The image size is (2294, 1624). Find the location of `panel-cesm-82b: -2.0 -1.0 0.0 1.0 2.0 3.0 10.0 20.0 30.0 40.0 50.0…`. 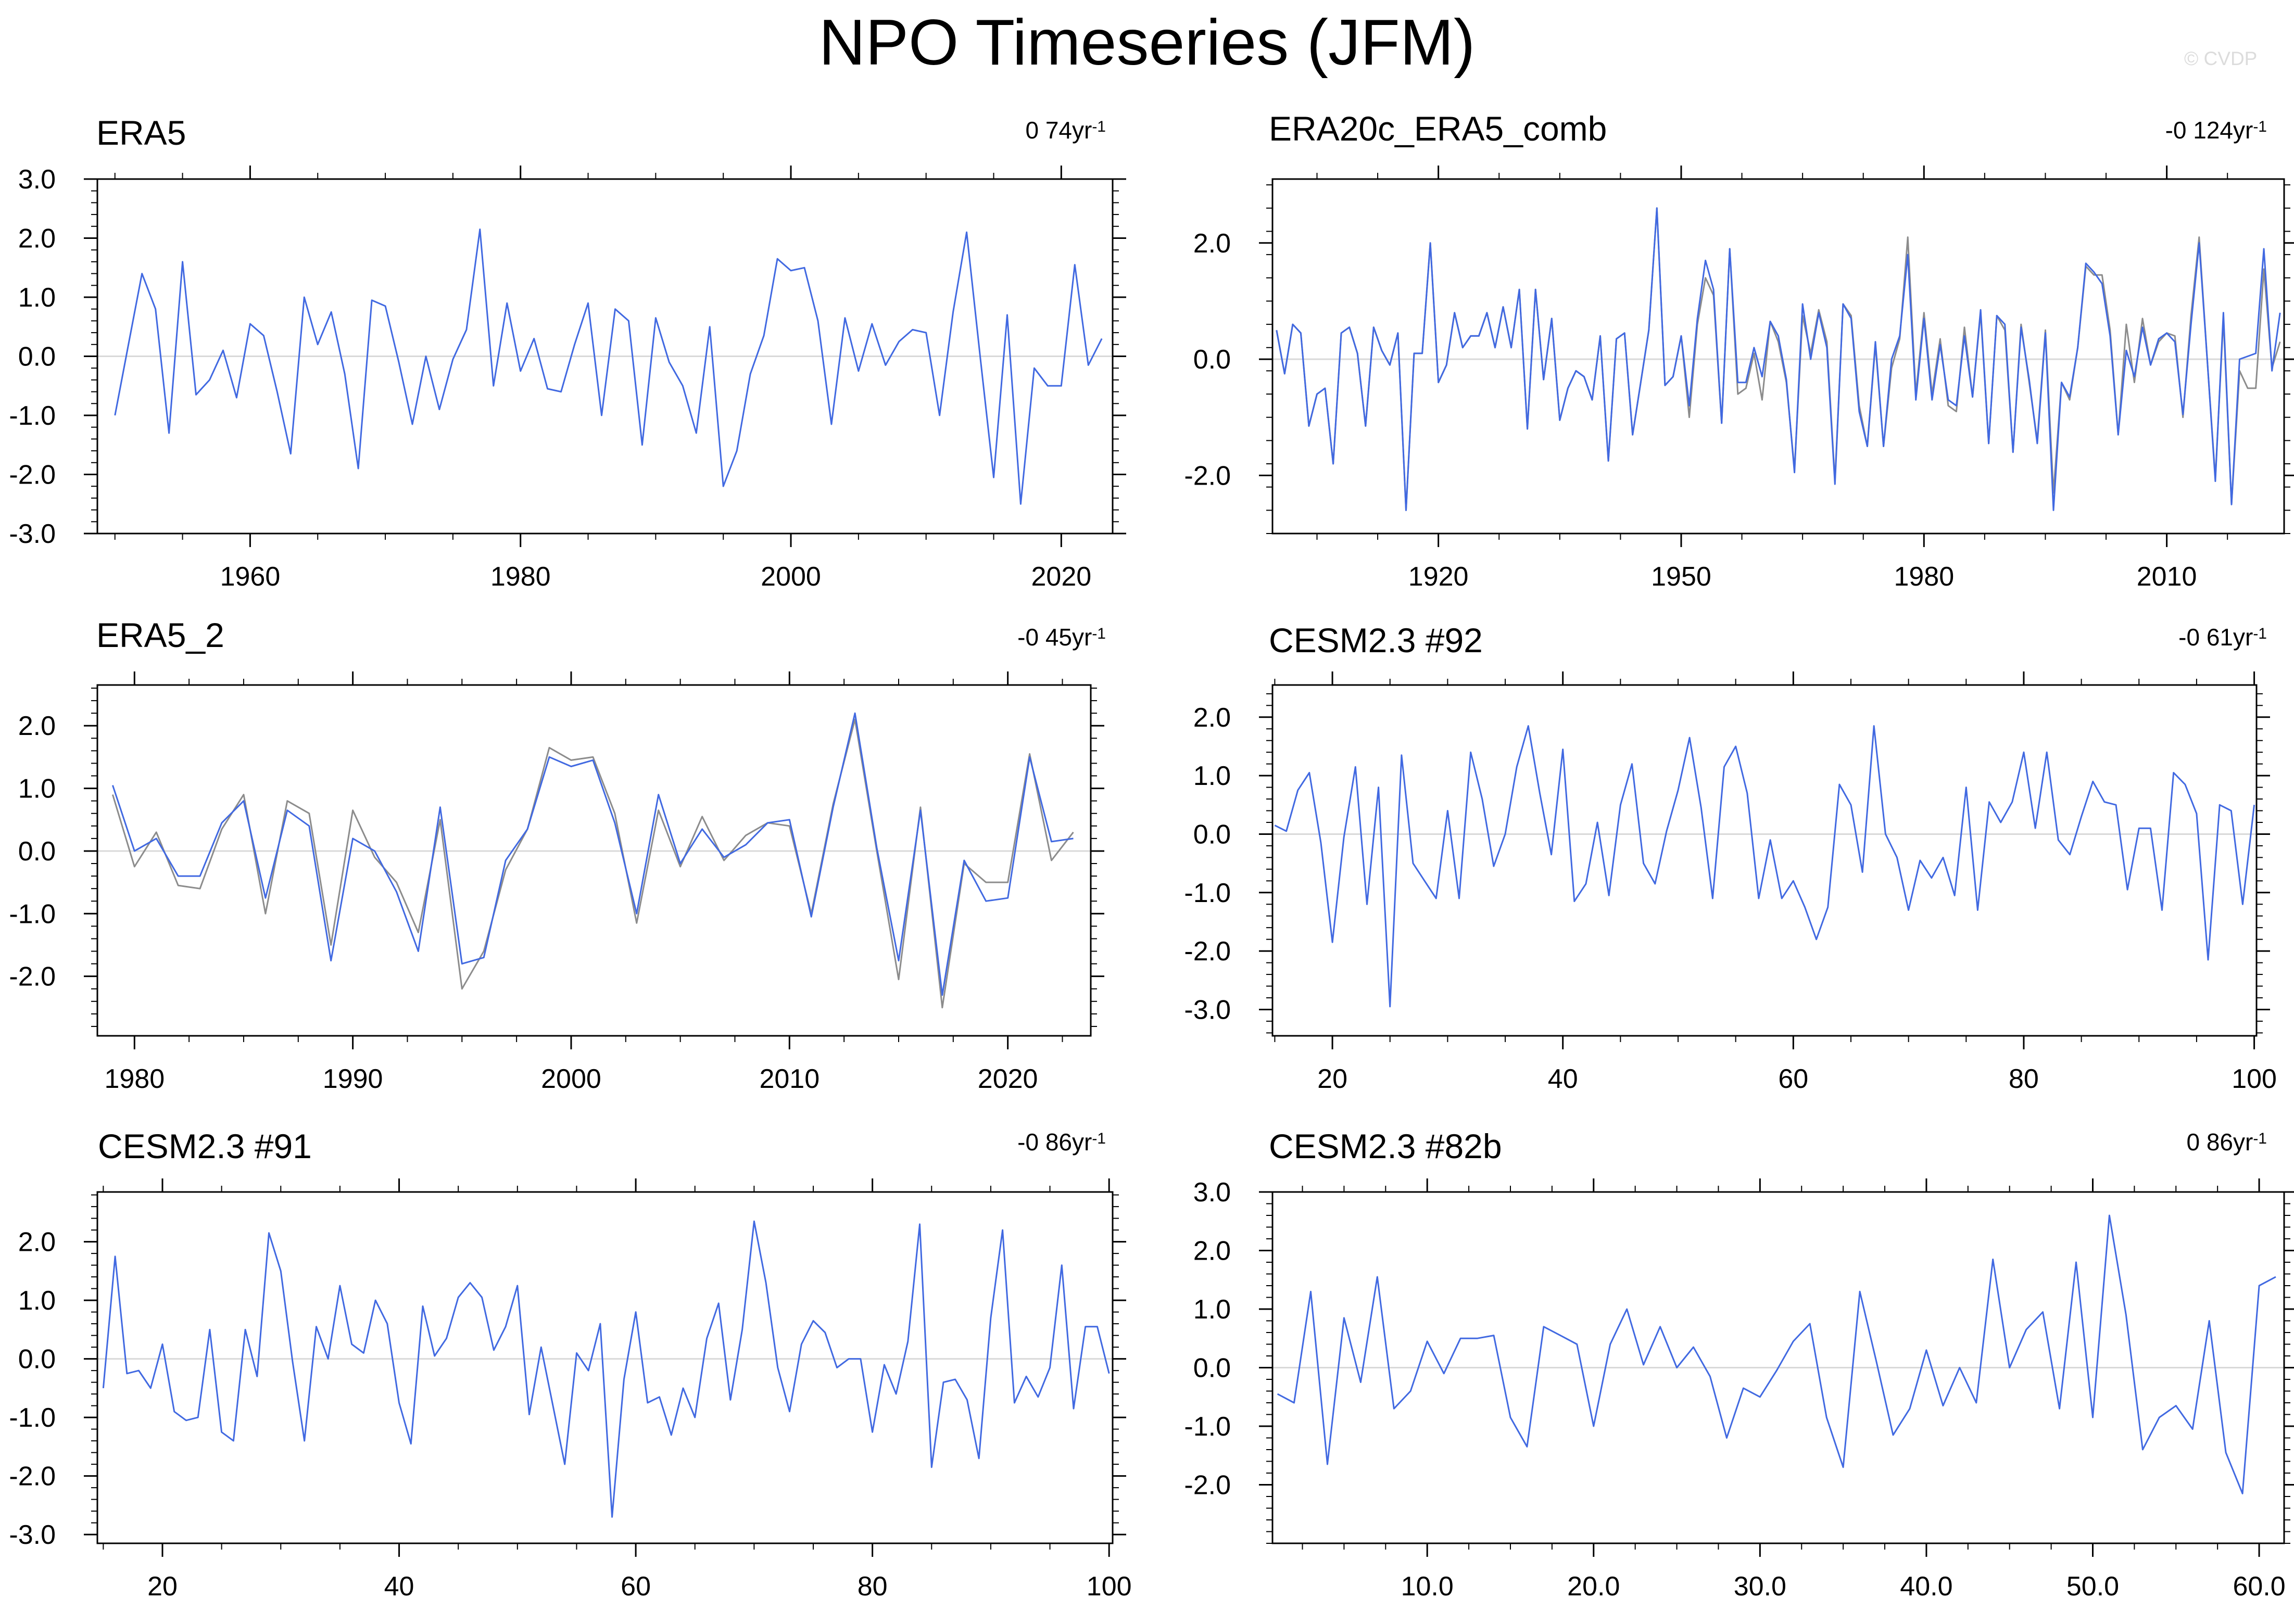

panel-cesm-82b: -2.0 -1.0 0.0 1.0 2.0 3.0 10.0 20.0 30.0 40.0 50.0… is located at coordinates (1739, 1390).